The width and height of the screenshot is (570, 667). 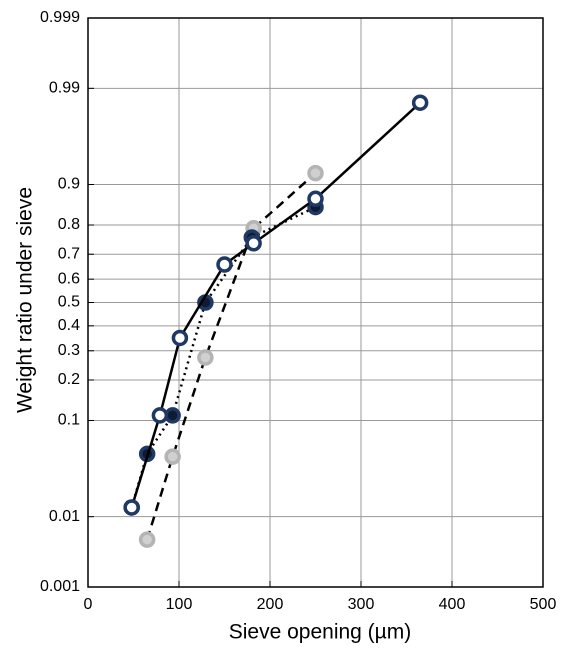 What do you see at coordinates (69, 379) in the screenshot?
I see `y-tick-label: 0.2` at bounding box center [69, 379].